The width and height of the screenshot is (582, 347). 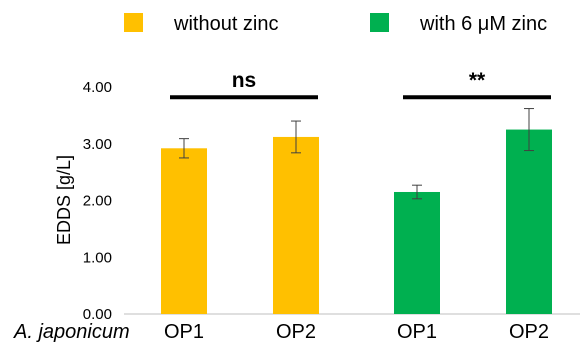 I want to click on organism-label: A. japonicum, so click(x=71, y=332).